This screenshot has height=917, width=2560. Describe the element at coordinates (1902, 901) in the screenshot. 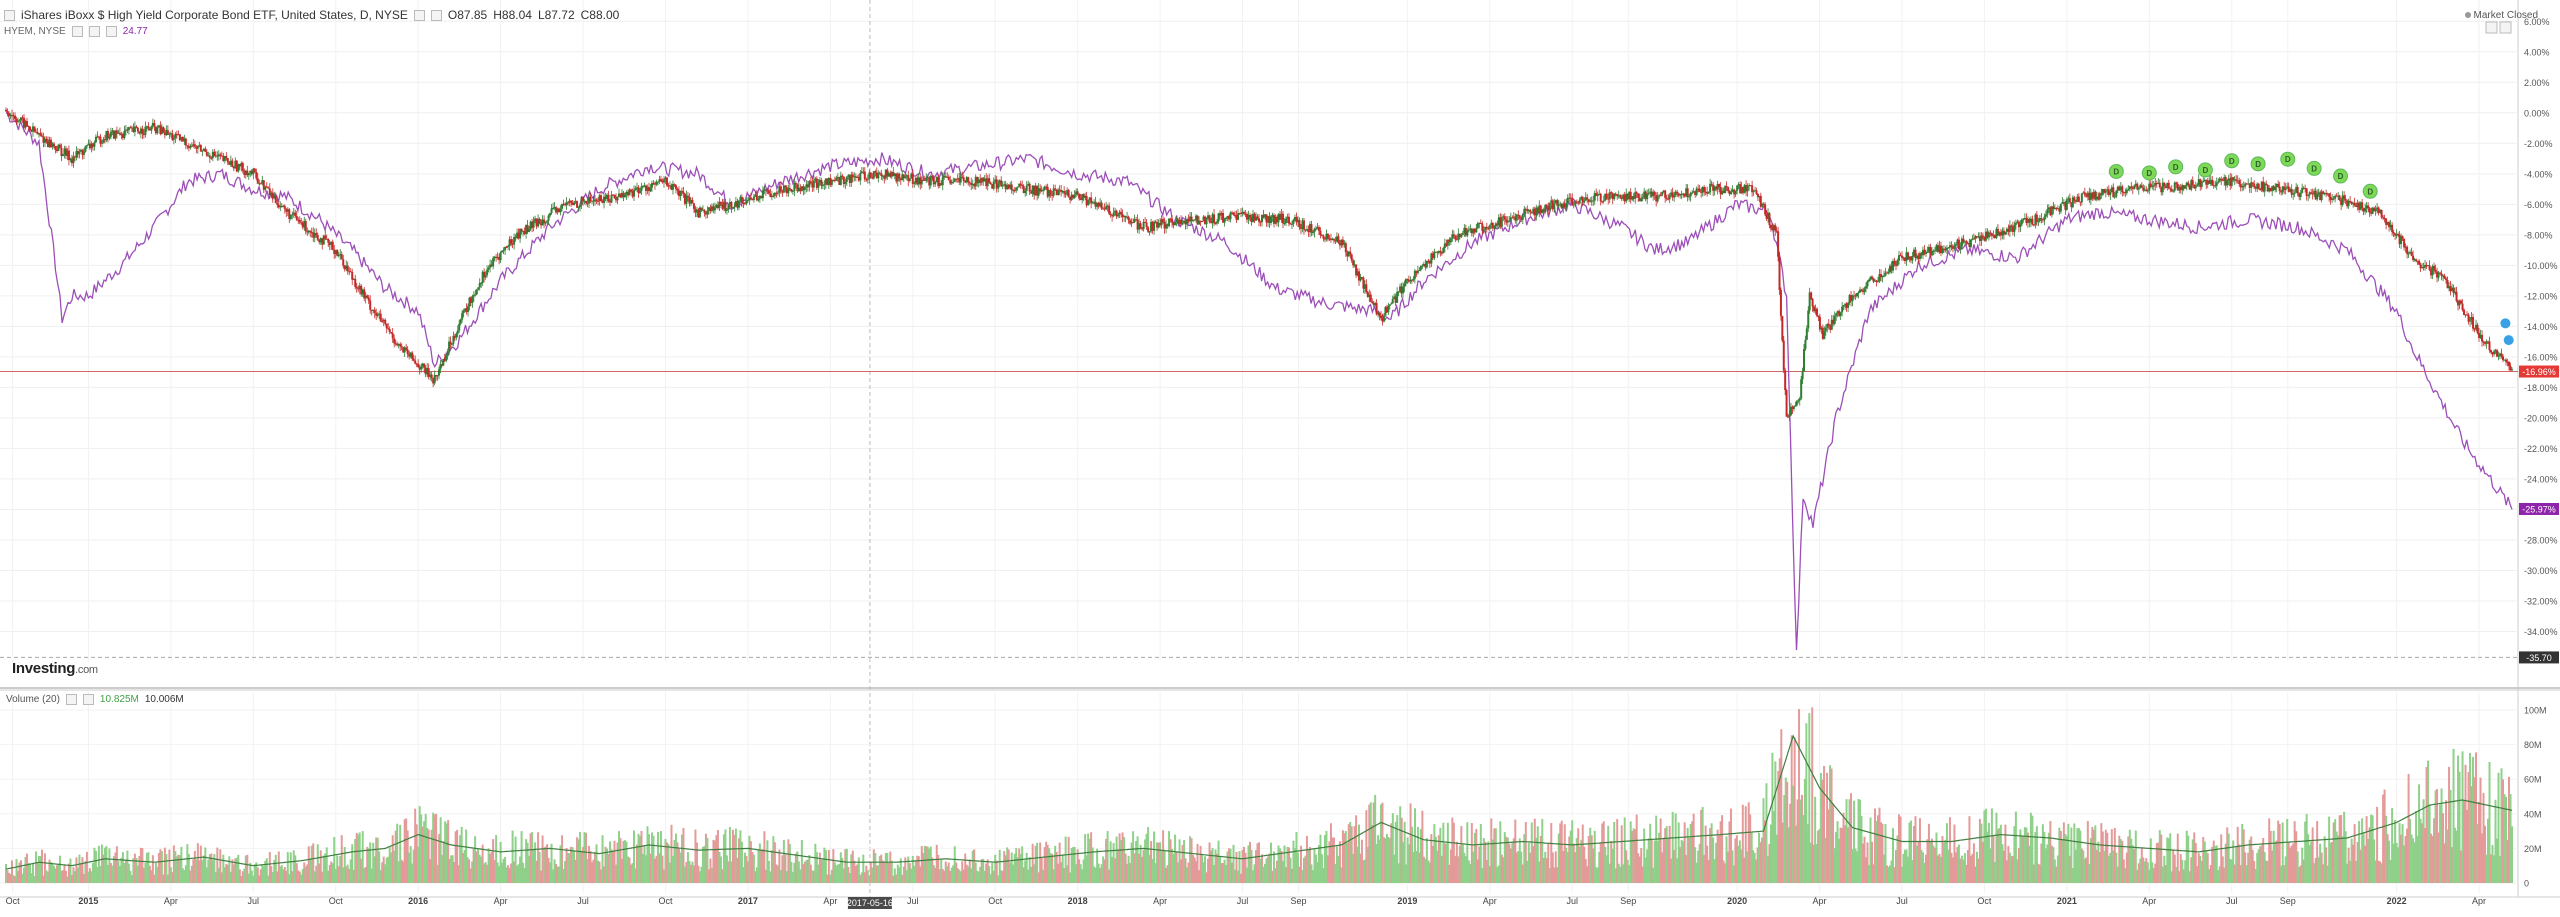

I see `x-tick-label: Jul` at that location.